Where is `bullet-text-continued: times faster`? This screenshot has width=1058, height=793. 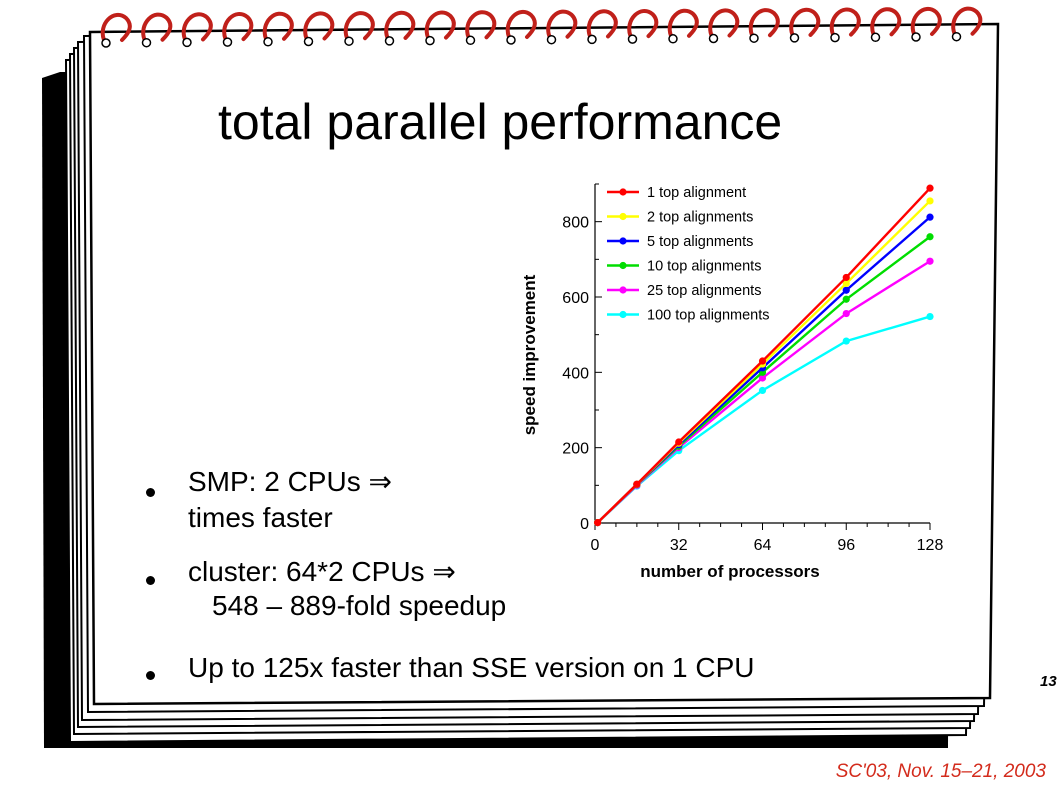 bullet-text-continued: times faster is located at coordinates (260, 517).